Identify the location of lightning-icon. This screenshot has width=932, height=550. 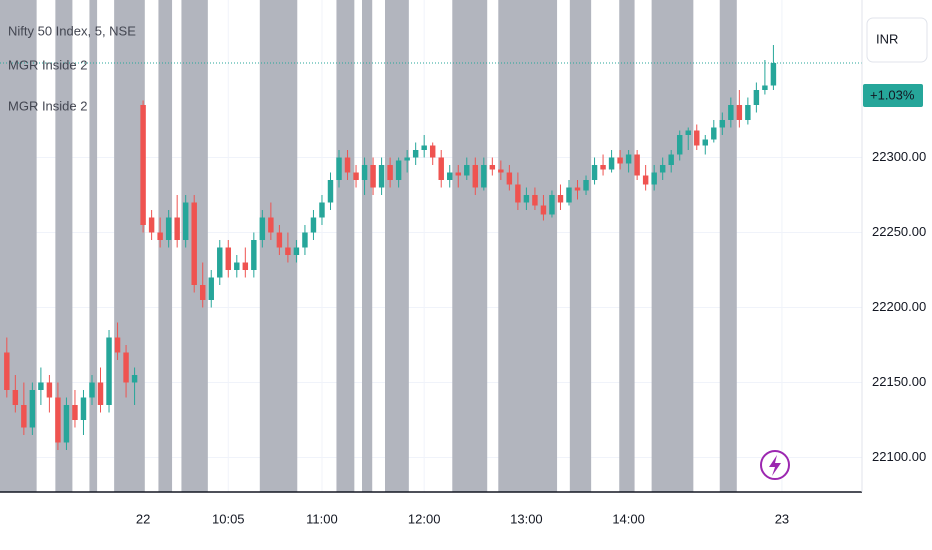
(775, 465).